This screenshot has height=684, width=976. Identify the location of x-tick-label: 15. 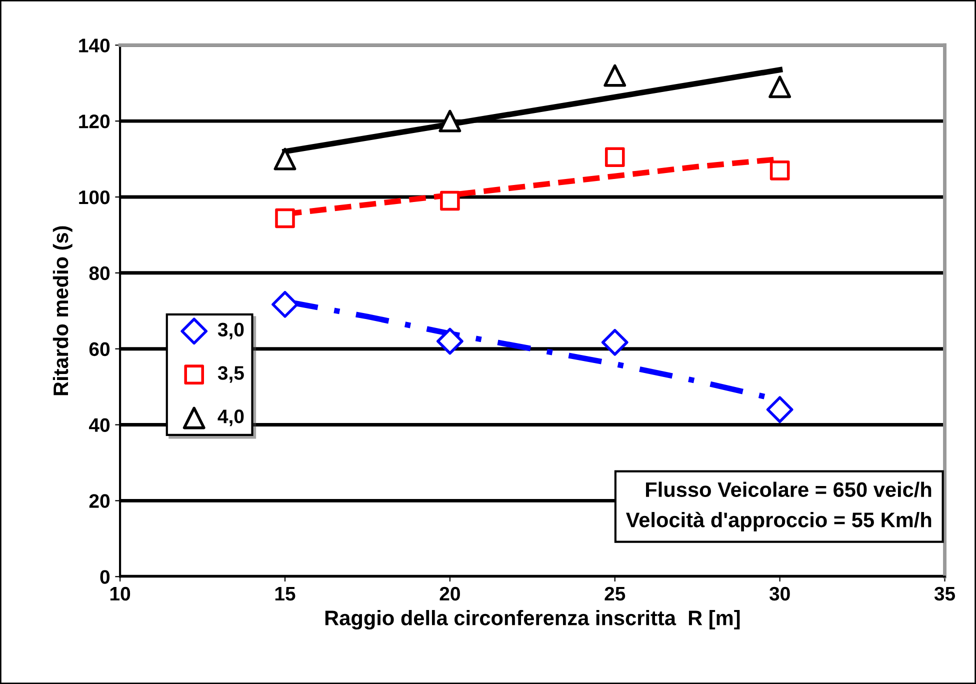
(285, 594).